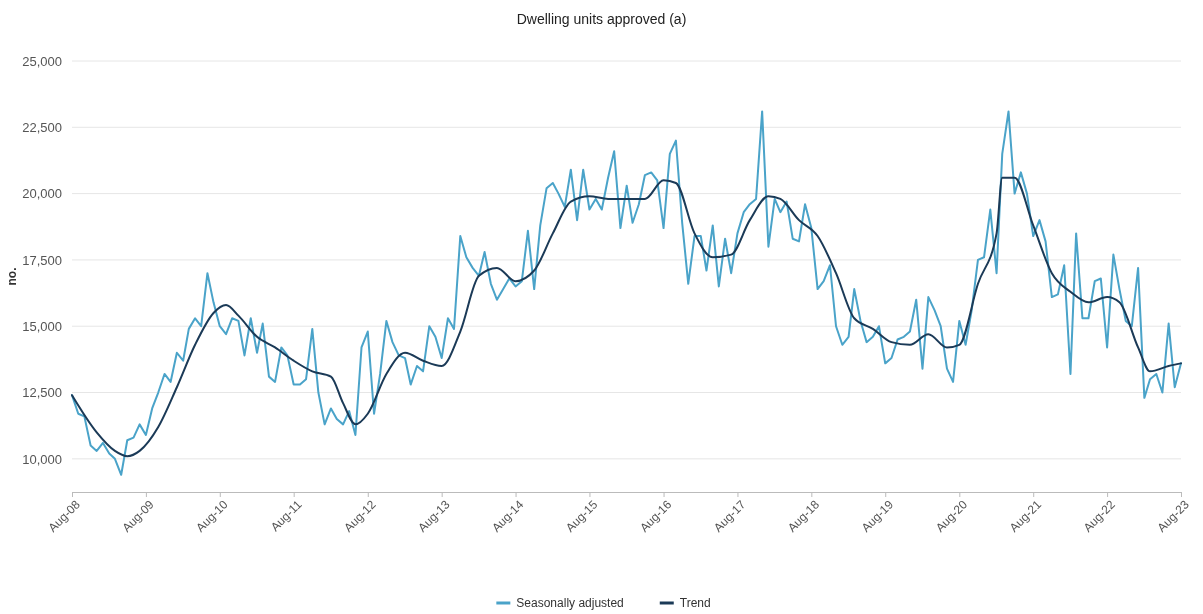  What do you see at coordinates (42, 326) in the screenshot?
I see `y-tick-label: 15,000` at bounding box center [42, 326].